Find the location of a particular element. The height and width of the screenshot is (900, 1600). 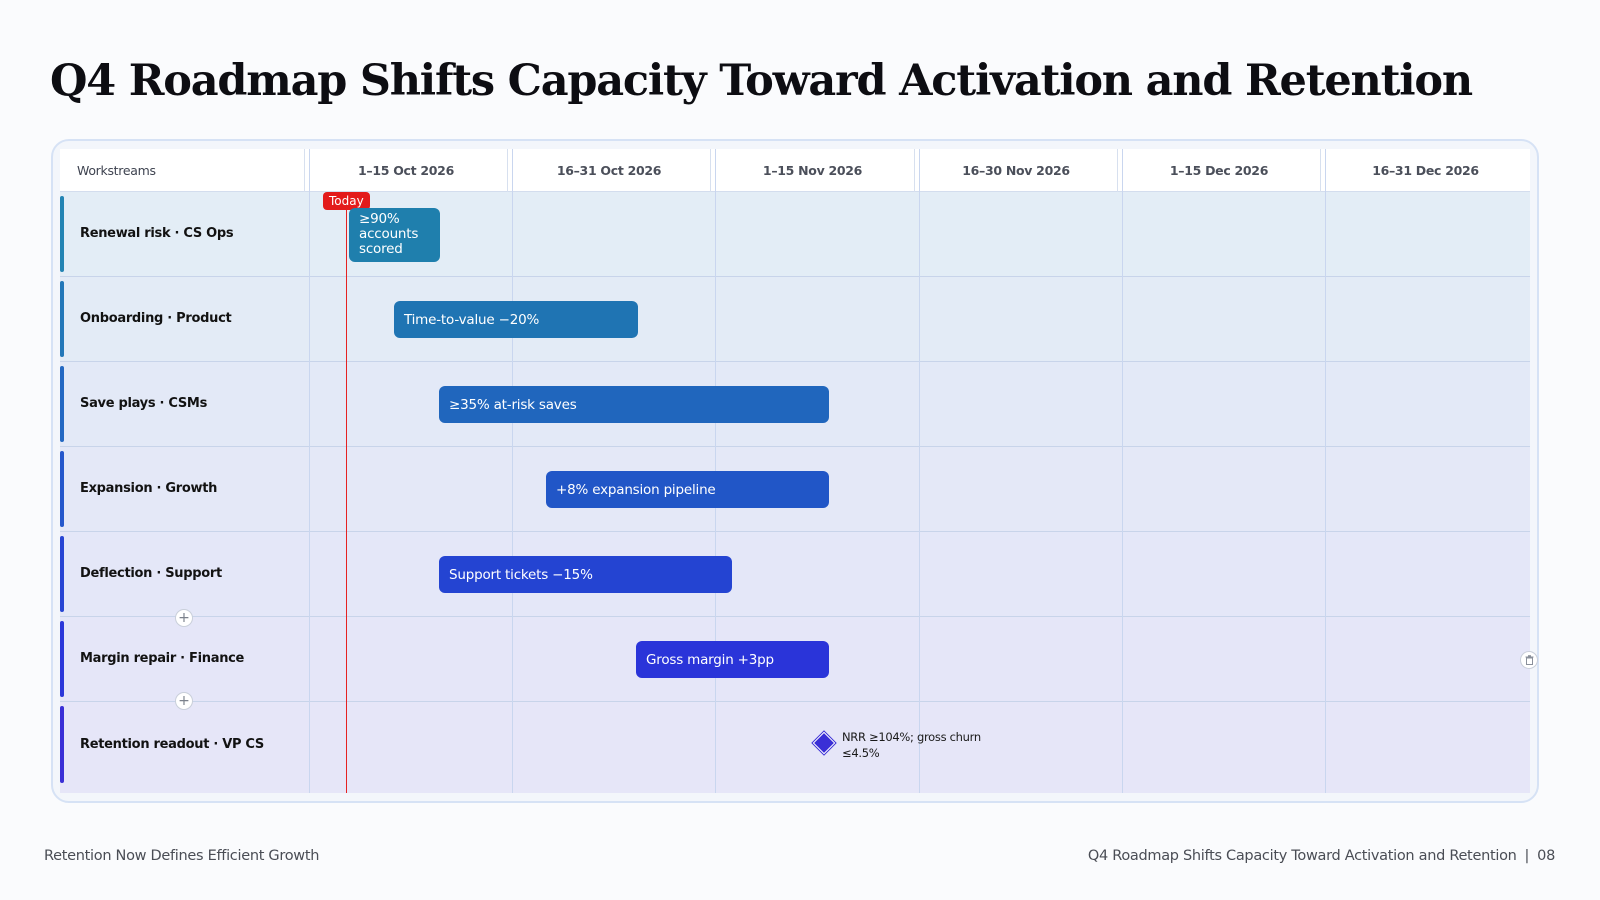

period-header-5: 1–15 Dec 2026 is located at coordinates (1218, 170).